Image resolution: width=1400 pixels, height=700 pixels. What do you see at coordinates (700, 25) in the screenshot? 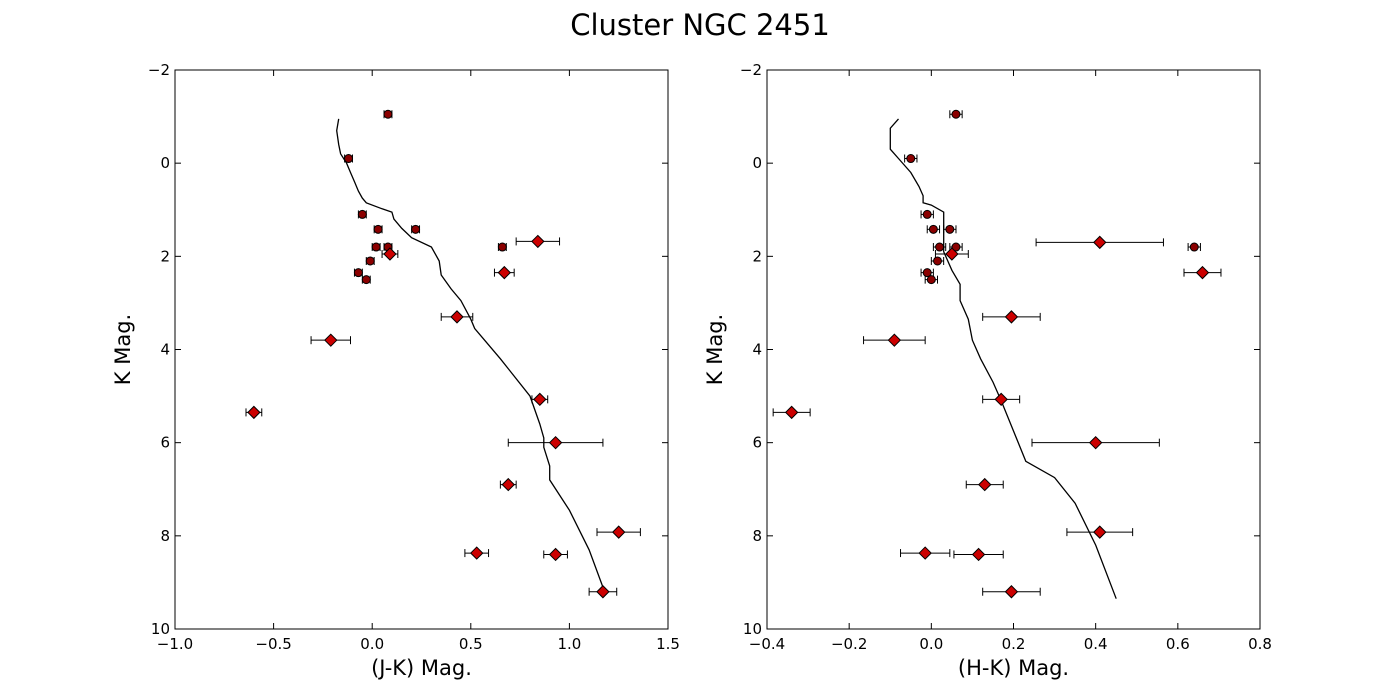
I see `figure-title: Cluster NGC 2451` at bounding box center [700, 25].